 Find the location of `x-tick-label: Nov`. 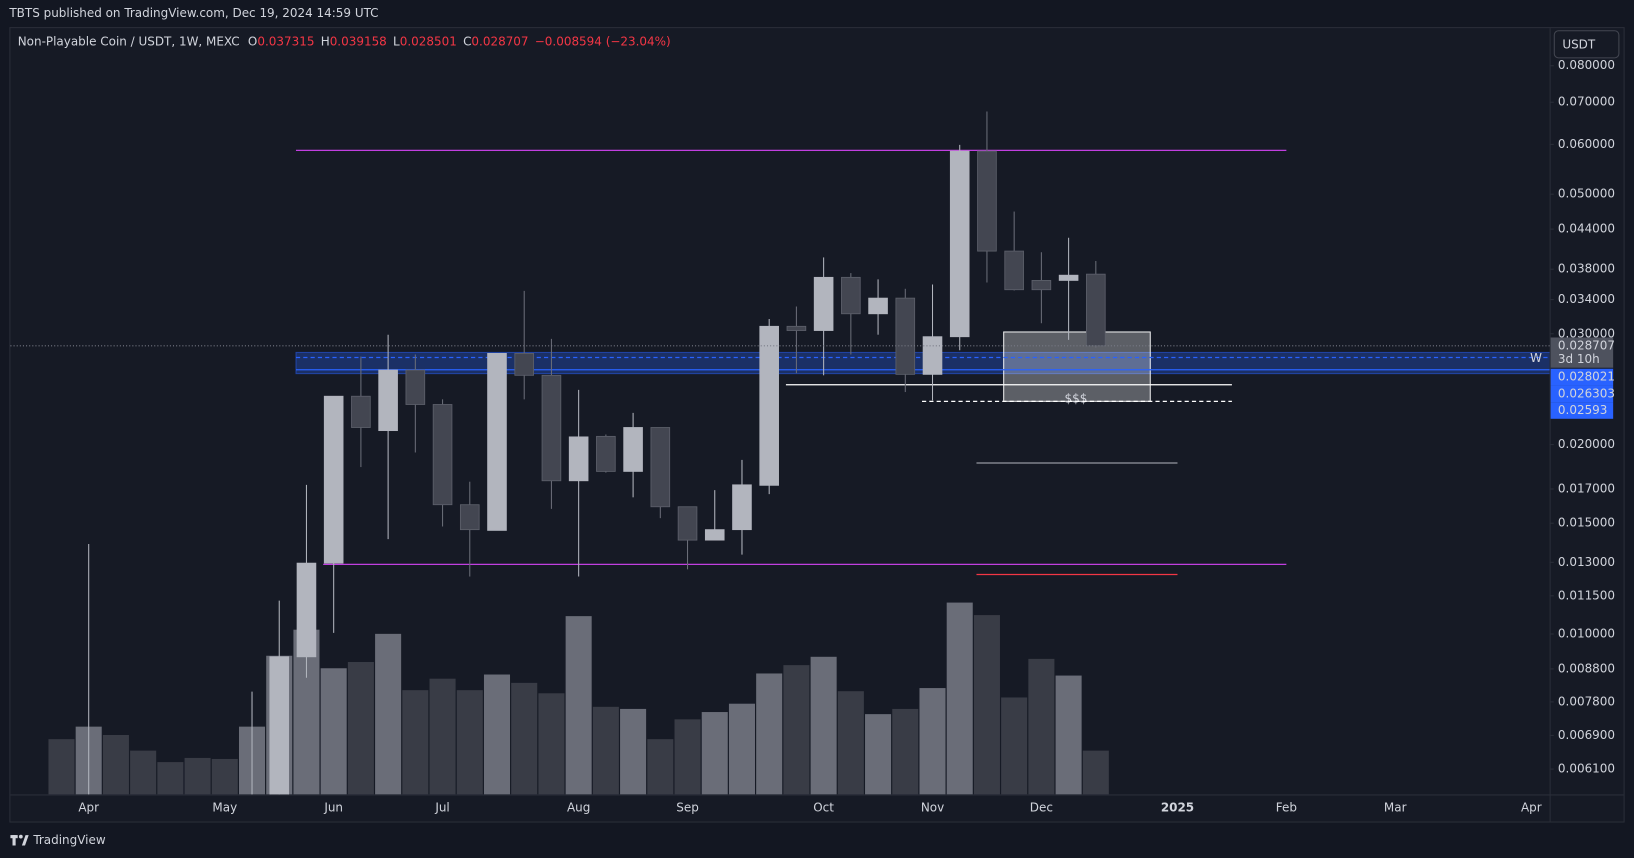

x-tick-label: Nov is located at coordinates (932, 807).